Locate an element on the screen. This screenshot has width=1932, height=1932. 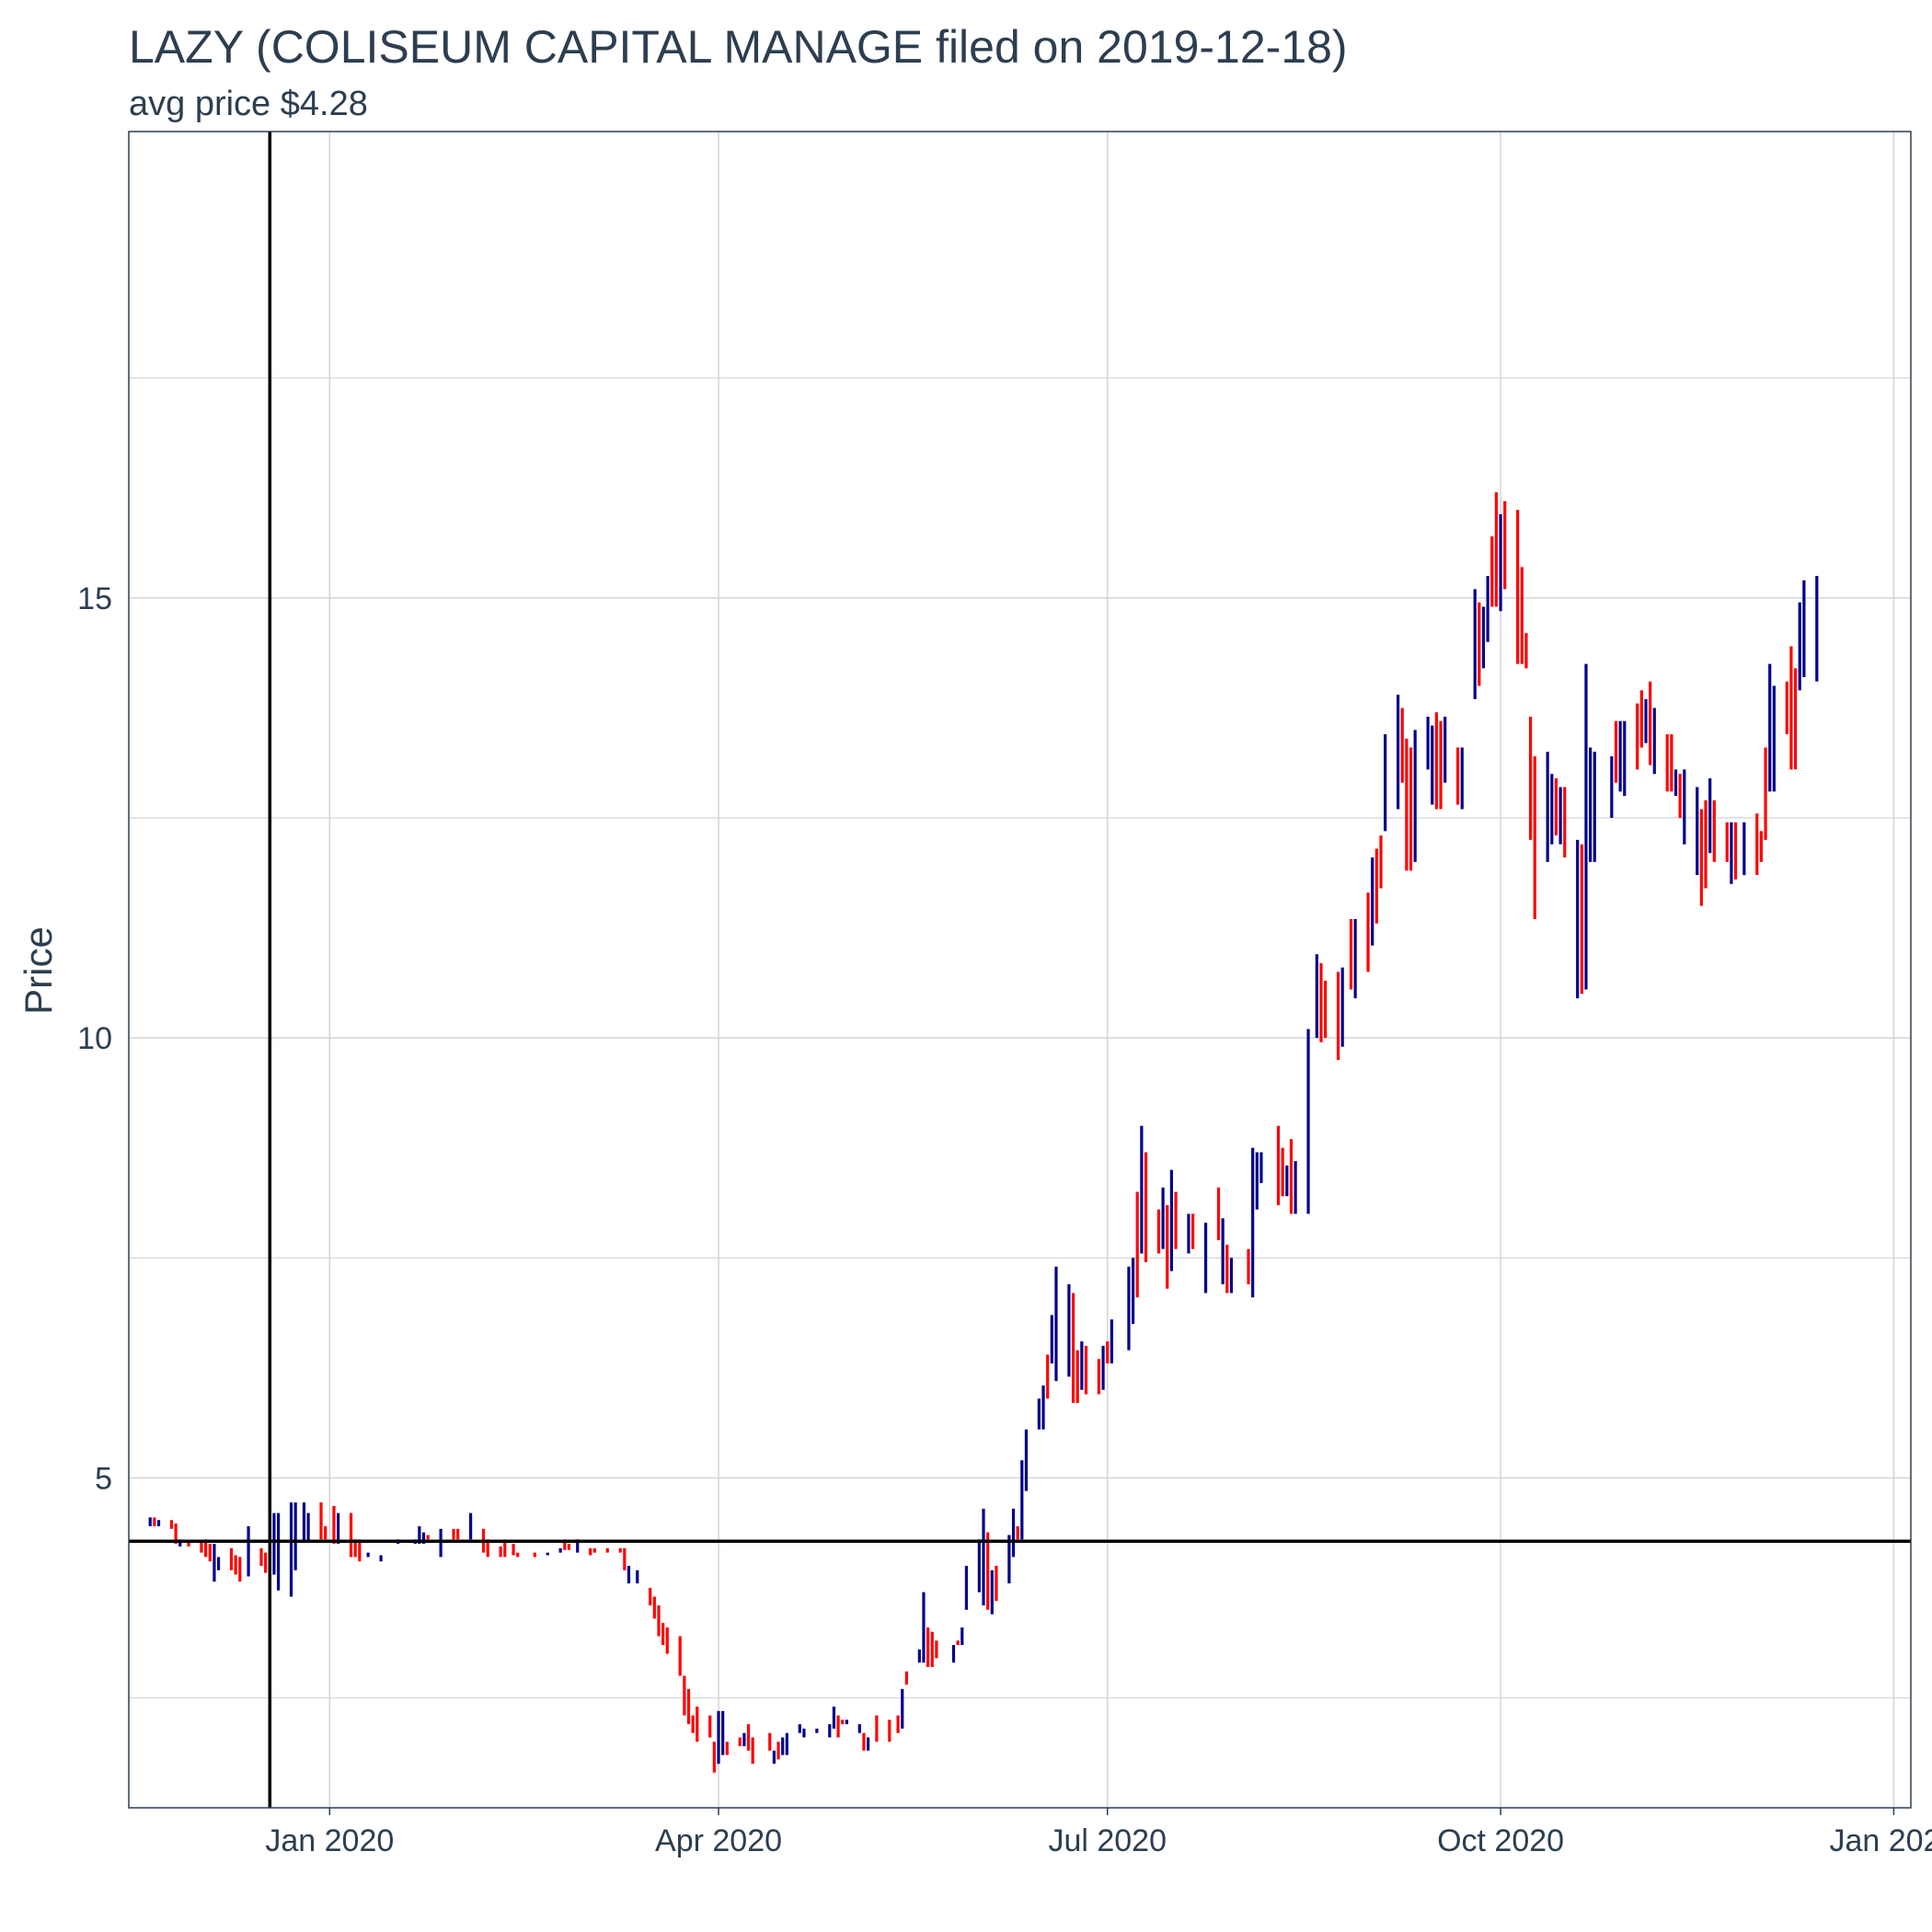
x-tick-label: Jan 2020 is located at coordinates (329, 1840).